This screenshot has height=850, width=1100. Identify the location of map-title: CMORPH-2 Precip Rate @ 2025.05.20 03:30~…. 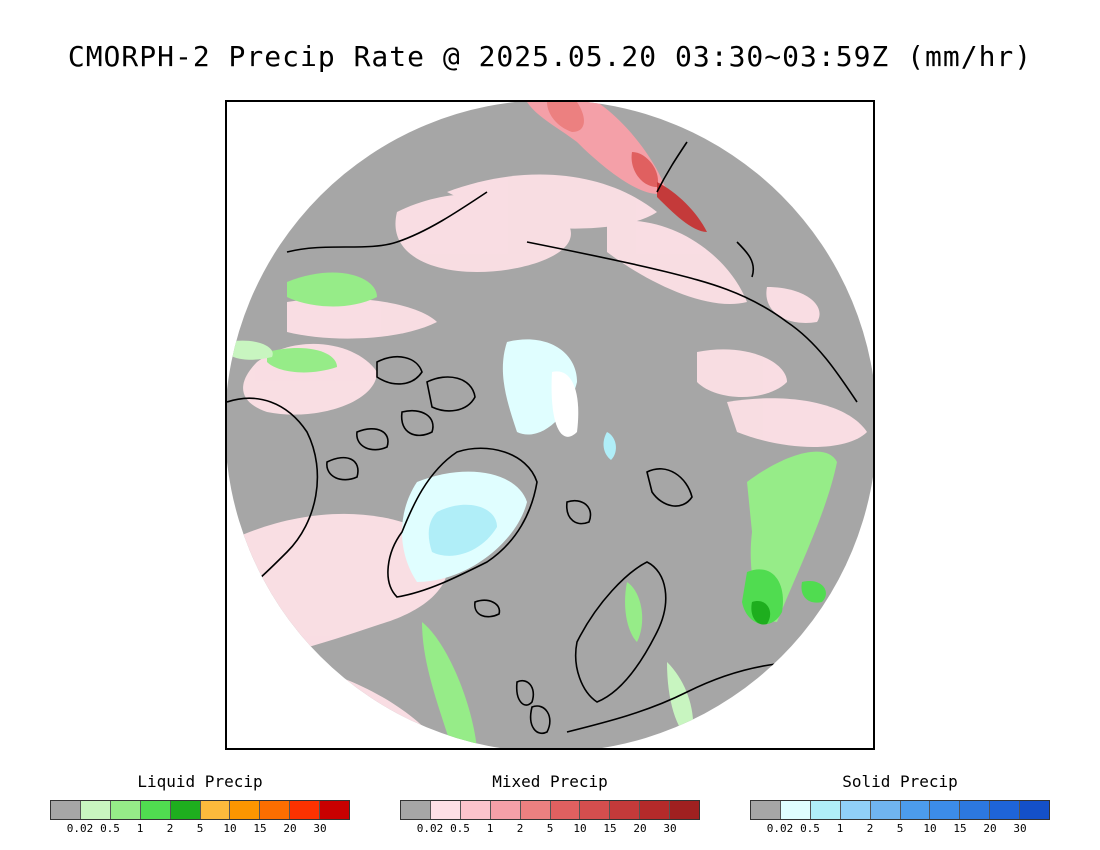
(550, 56).